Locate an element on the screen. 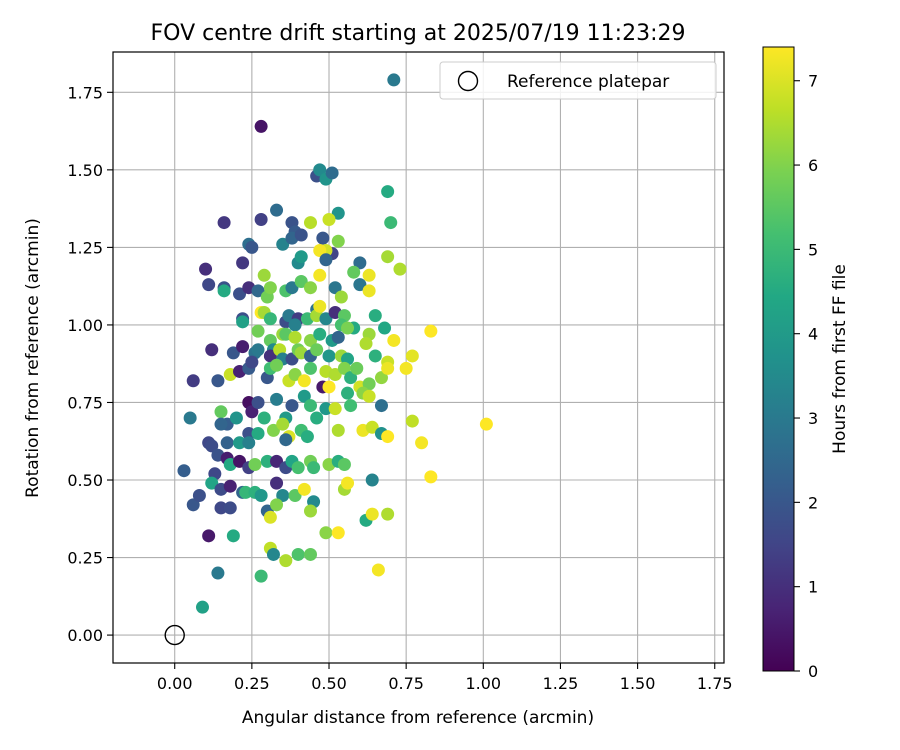 This screenshot has width=900, height=750. reference-marker is located at coordinates (174, 635).